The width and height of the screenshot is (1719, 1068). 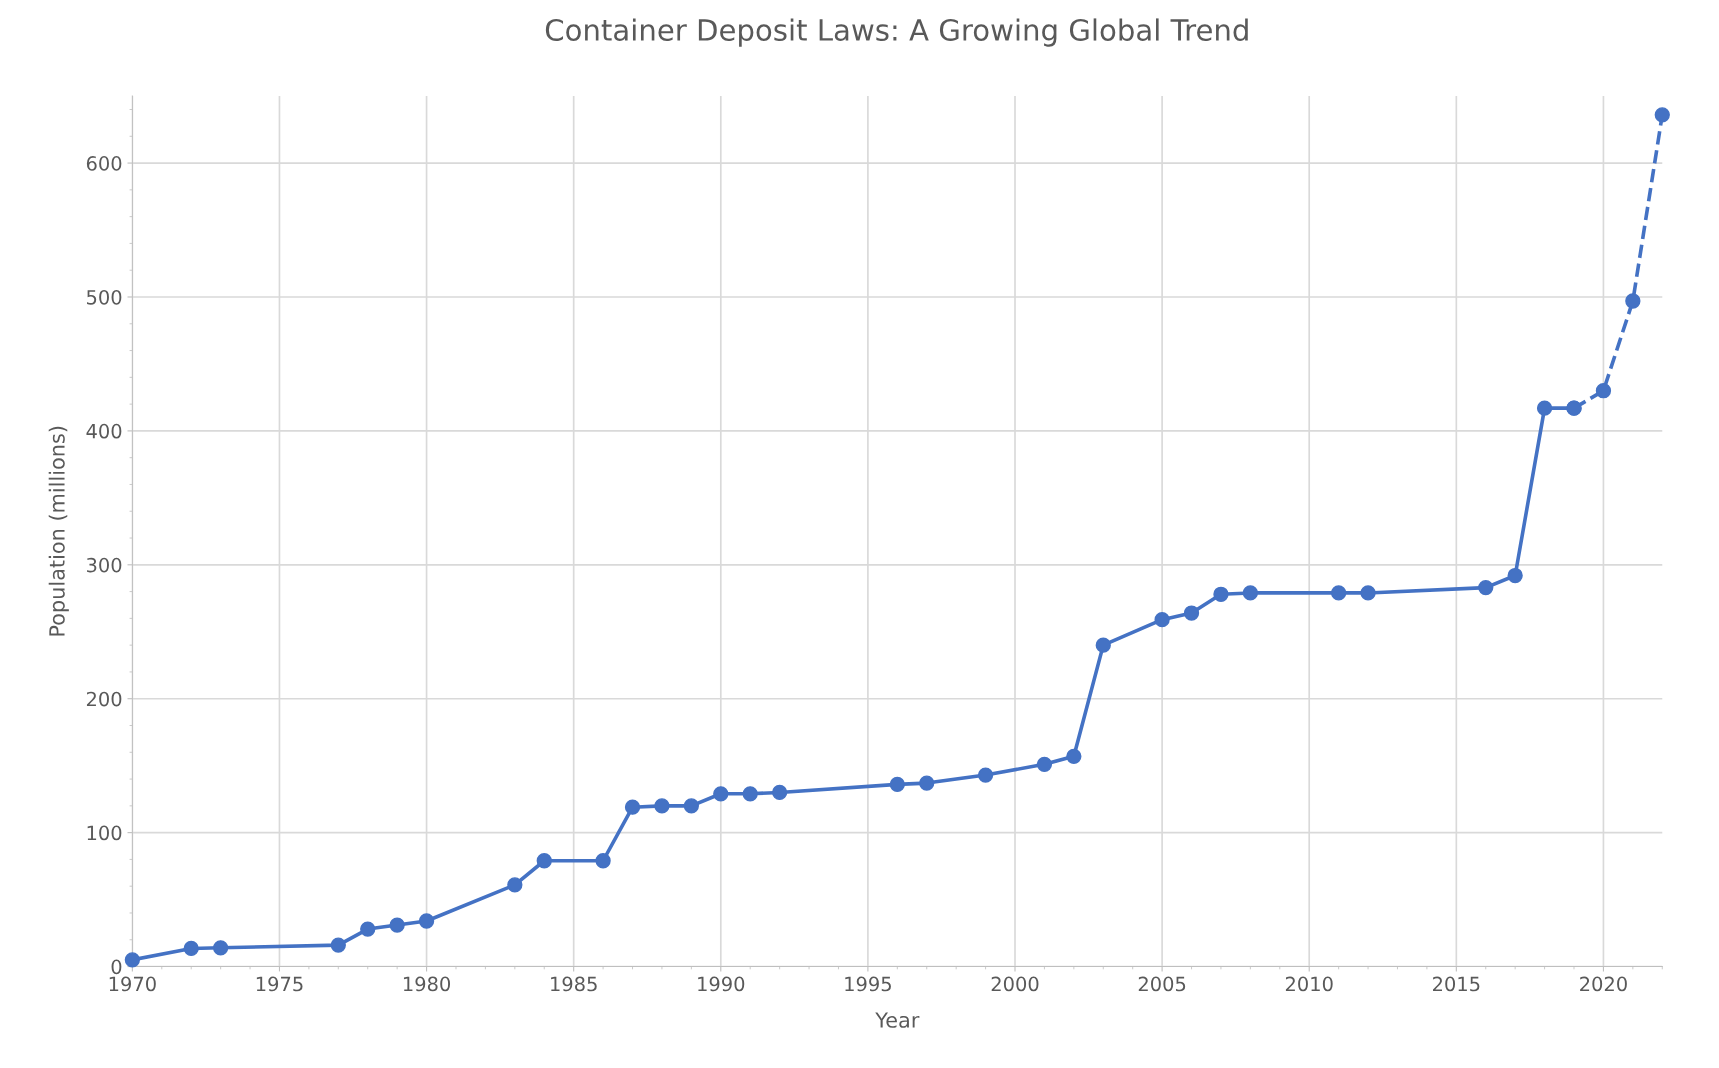 What do you see at coordinates (1456, 984) in the screenshot?
I see `x-tick-label: 2015` at bounding box center [1456, 984].